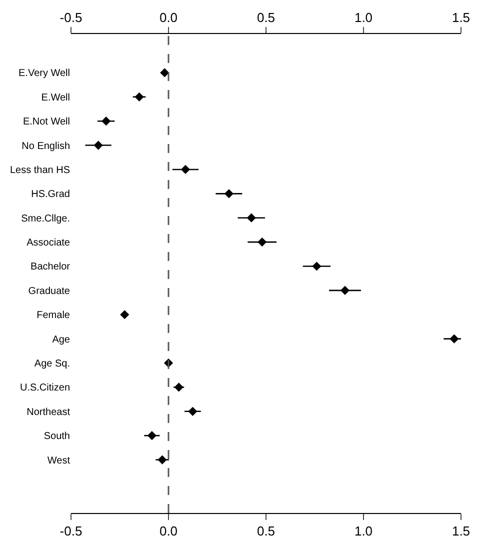  What do you see at coordinates (461, 17) in the screenshot?
I see `x-tick-label: 1.5` at bounding box center [461, 17].